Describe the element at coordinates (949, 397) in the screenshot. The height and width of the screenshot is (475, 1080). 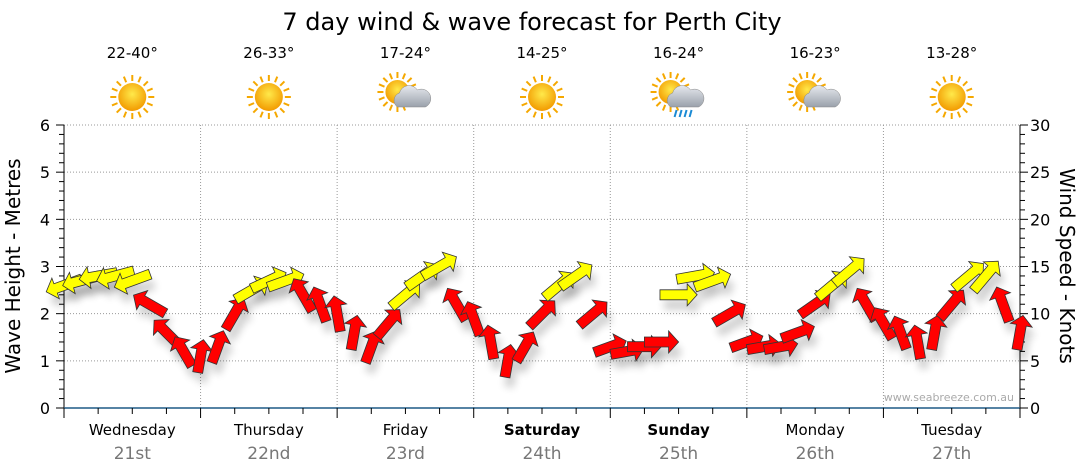
I see `watermark: www.seabreeze.com.au` at that location.